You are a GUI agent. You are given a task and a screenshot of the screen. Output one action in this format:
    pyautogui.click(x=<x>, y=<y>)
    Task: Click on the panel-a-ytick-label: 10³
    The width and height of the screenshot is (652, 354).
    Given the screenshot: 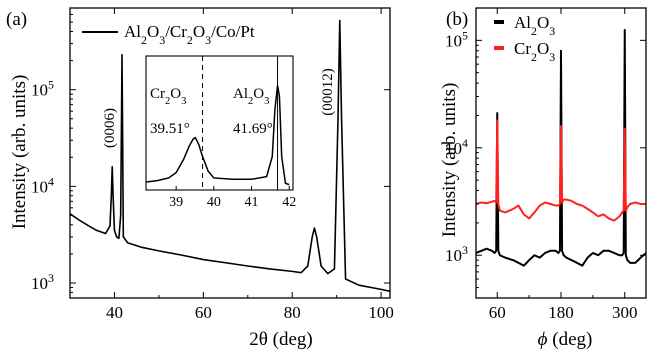 What is the action you would take?
    pyautogui.click(x=42, y=282)
    